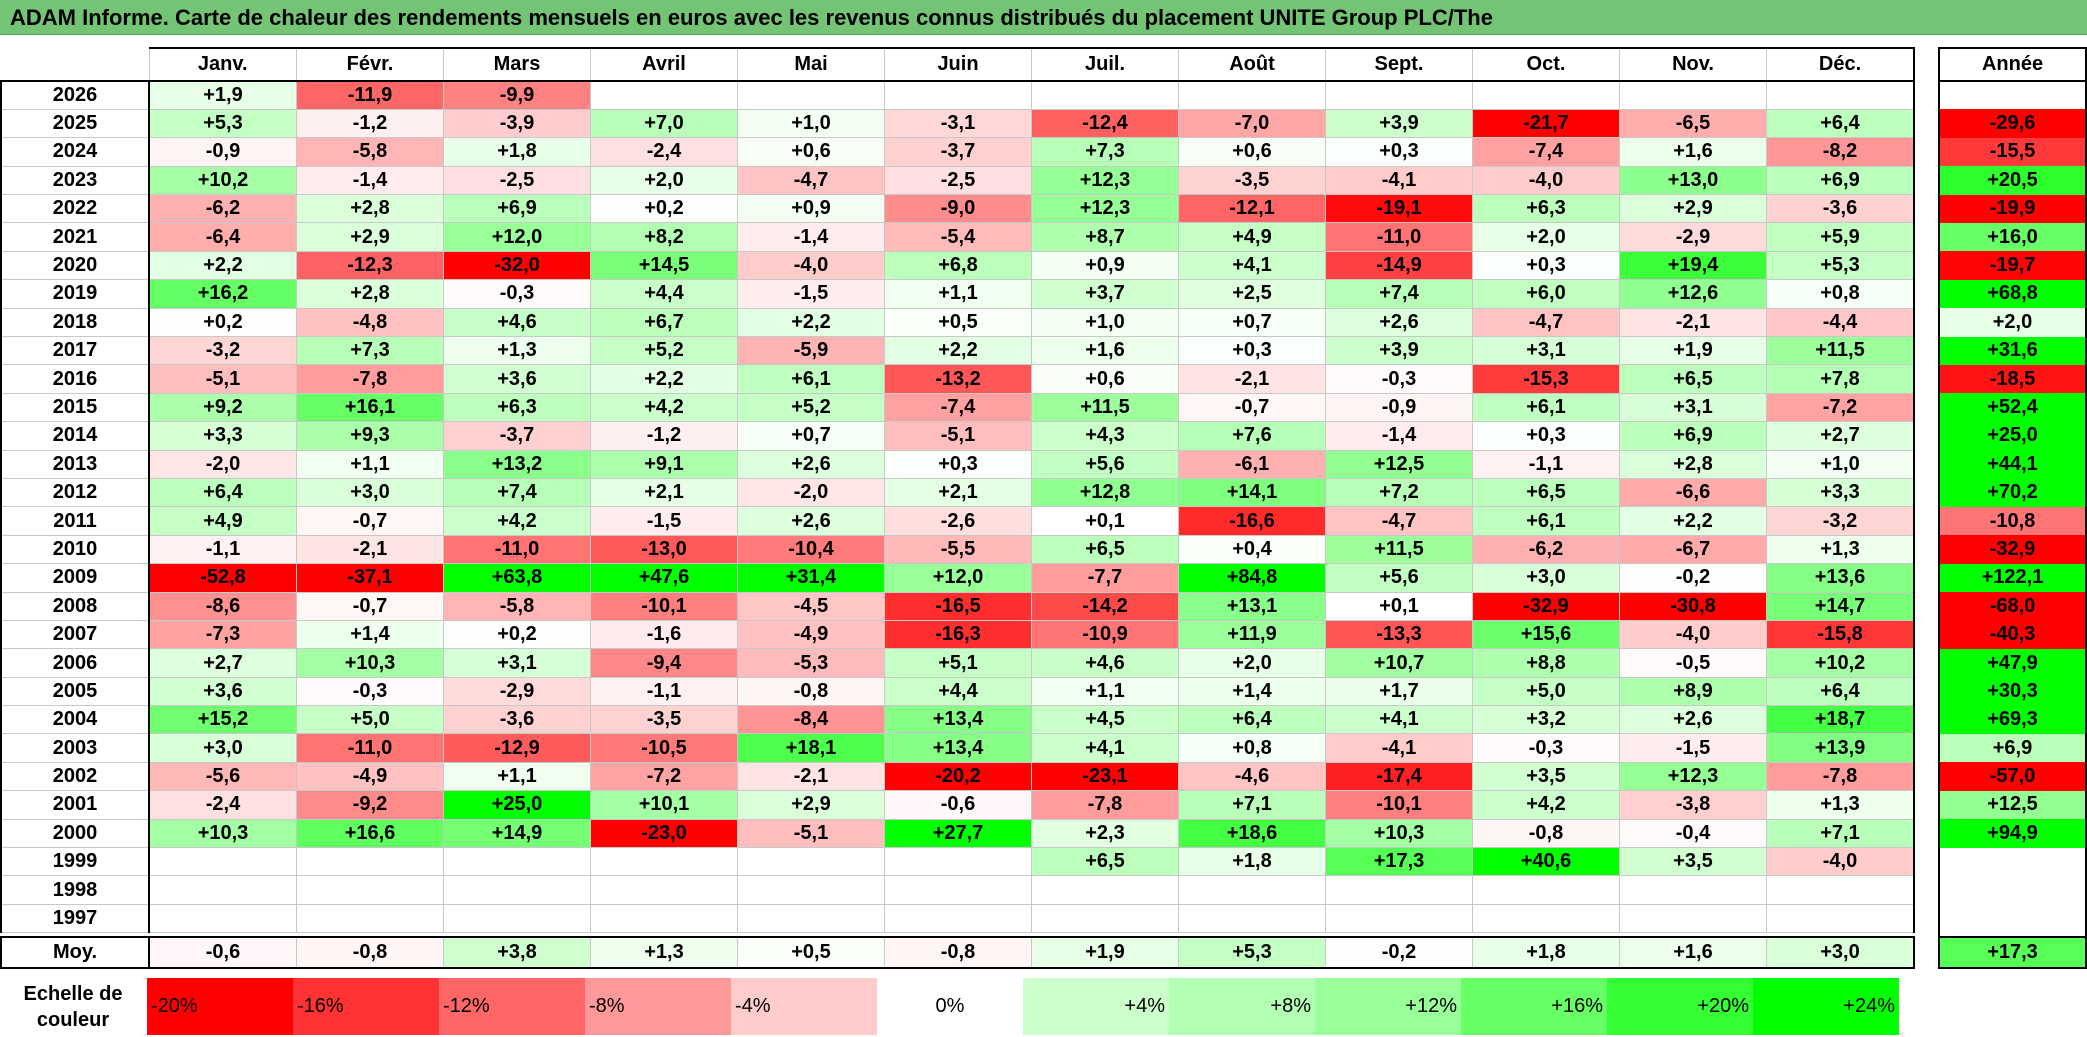 Image resolution: width=2087 pixels, height=1037 pixels. I want to click on annual-cell: +25,0, so click(2012, 436).